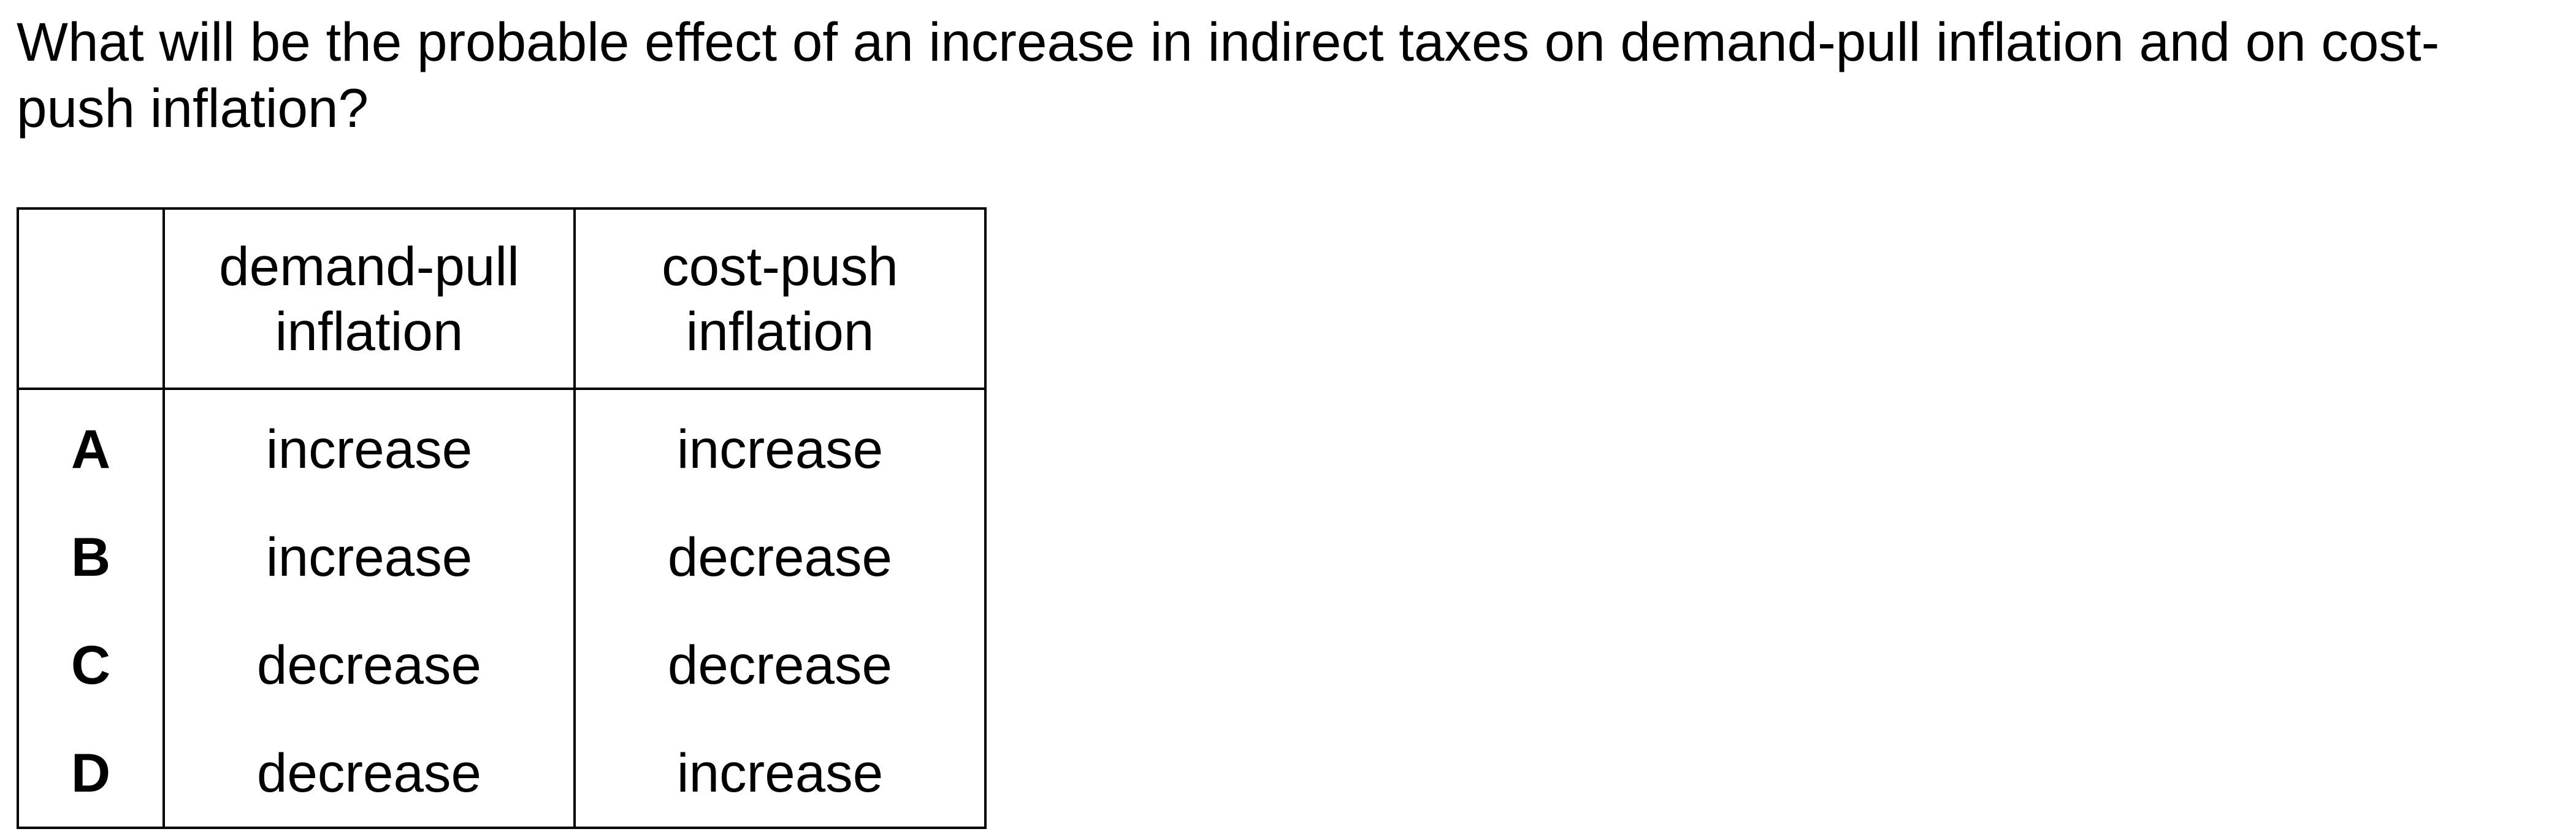  What do you see at coordinates (368, 299) in the screenshot?
I see `header-demand-pull: demand-pull inflation` at bounding box center [368, 299].